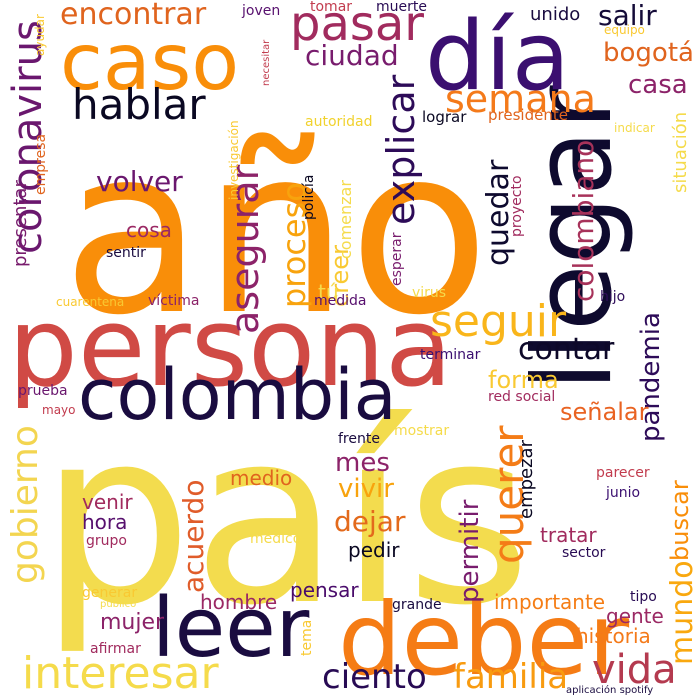 This screenshot has width=700, height=700. I want to click on word-tomar: tomar, so click(331, 7).